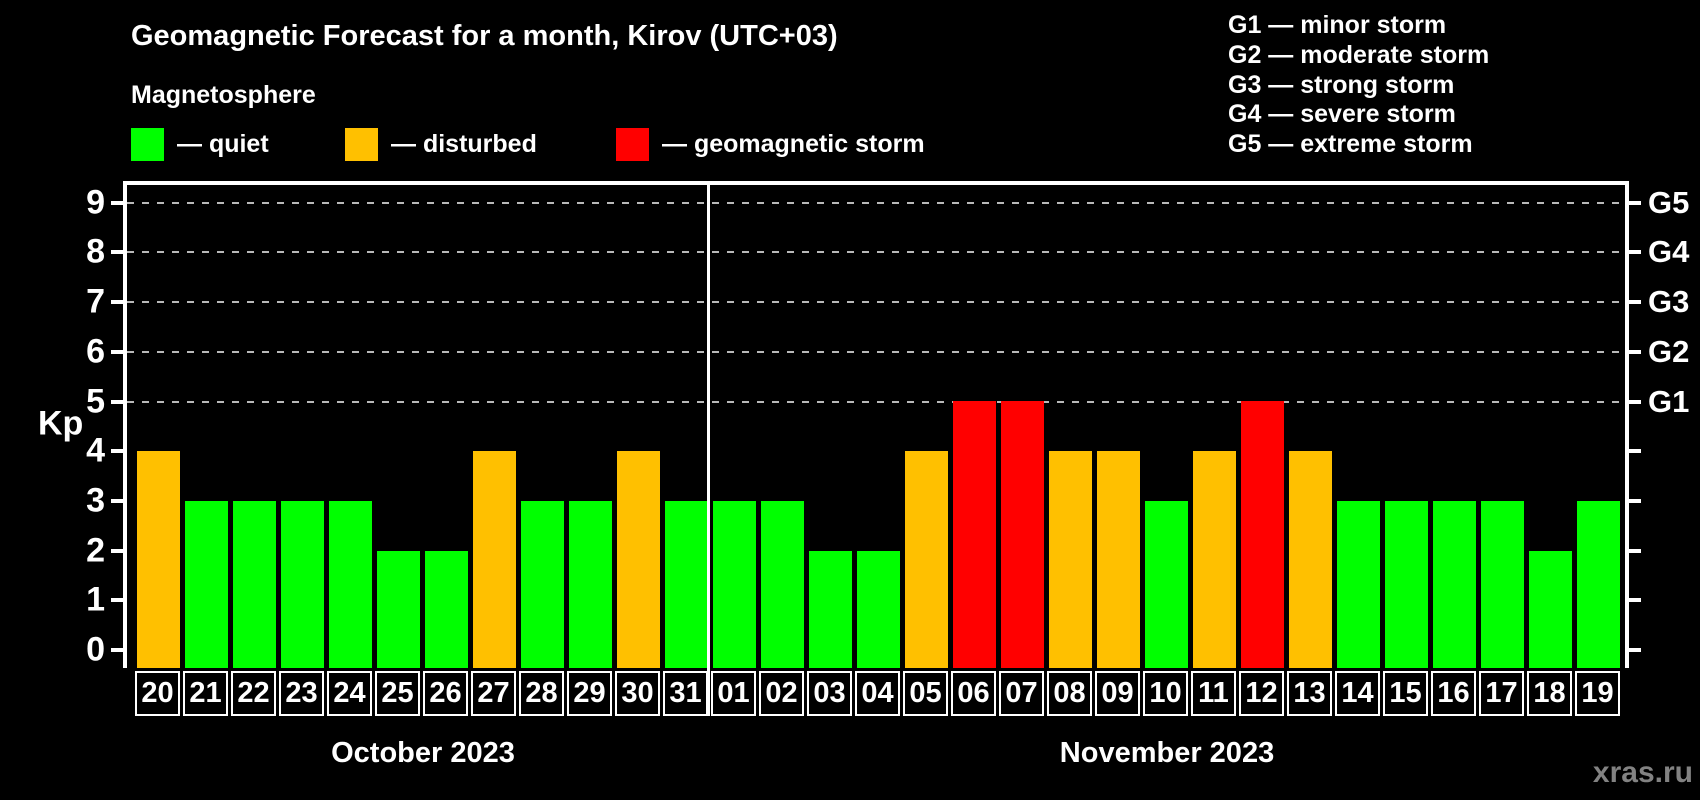 Image resolution: width=1700 pixels, height=800 pixels. What do you see at coordinates (1627, 424) in the screenshot?
I see `y-axis-line-right` at bounding box center [1627, 424].